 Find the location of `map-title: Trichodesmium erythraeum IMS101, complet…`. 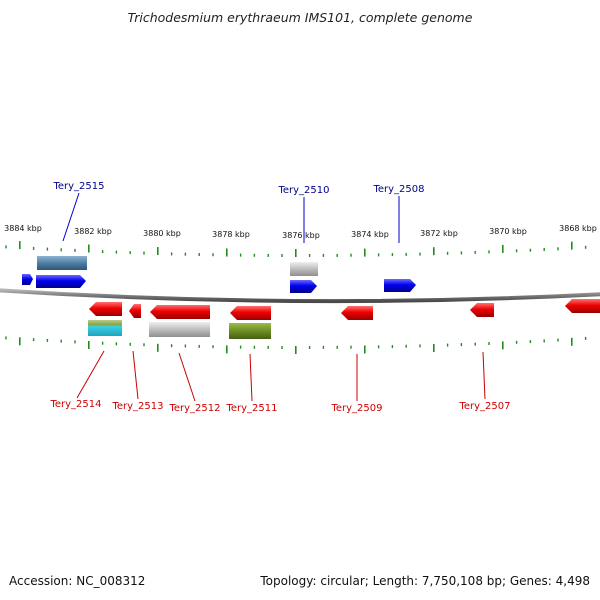

map-title: Trichodesmium erythraeum IMS101, complet… is located at coordinates (300, 17).